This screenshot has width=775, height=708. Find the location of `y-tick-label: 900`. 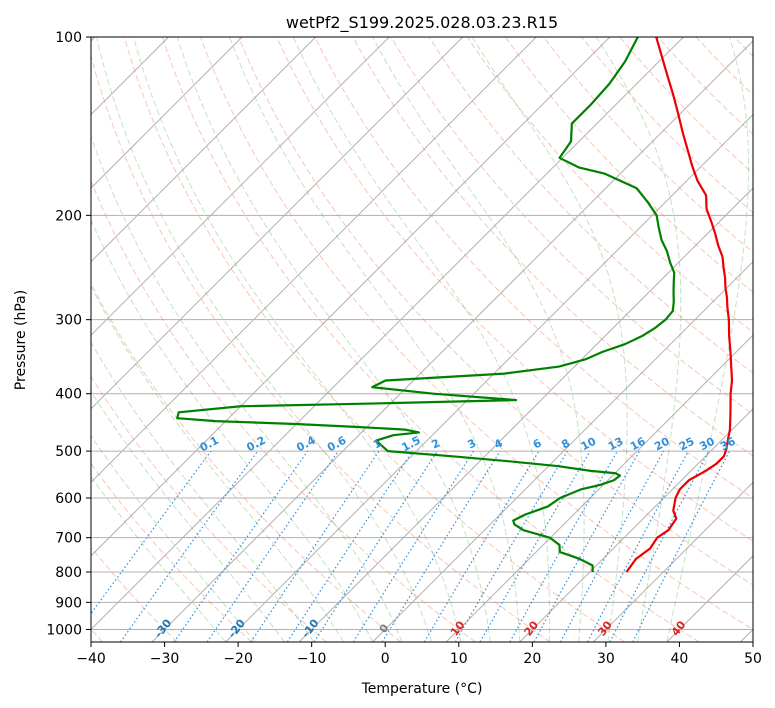

y-tick-label: 900 is located at coordinates (68, 603).